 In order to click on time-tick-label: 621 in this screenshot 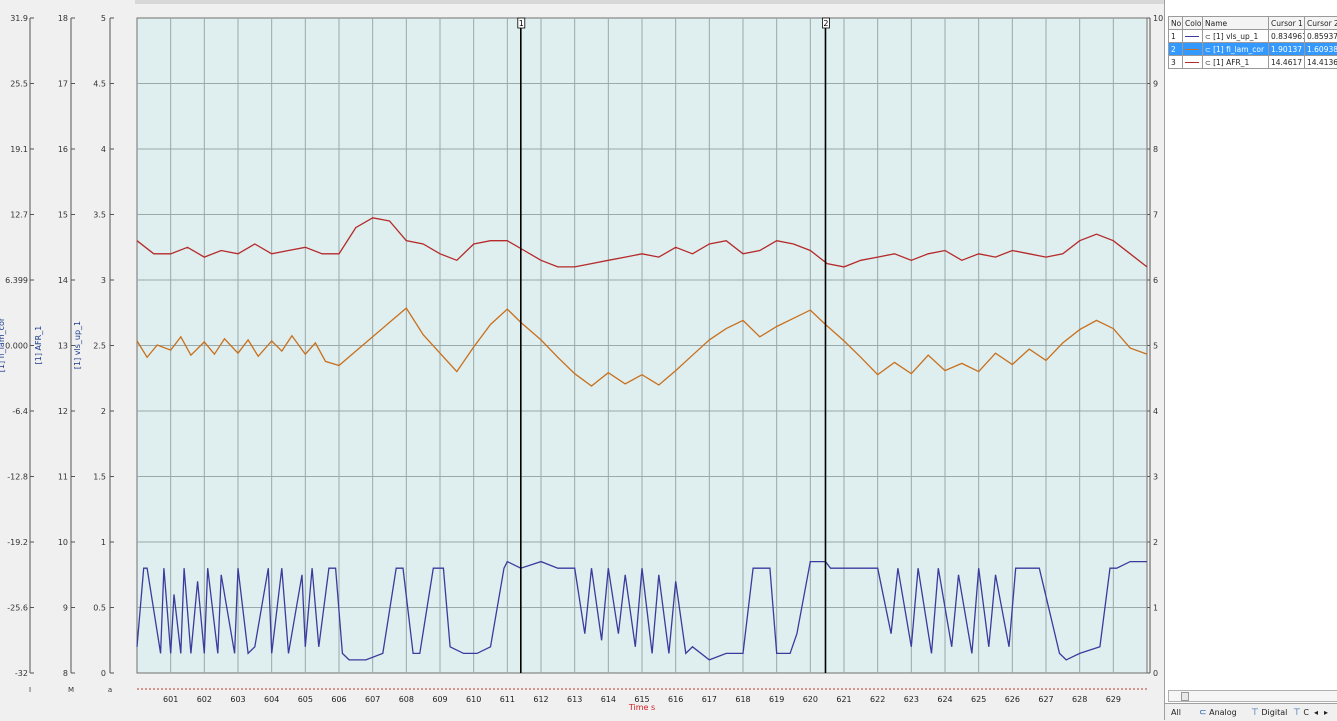, I will do `click(843, 699)`.